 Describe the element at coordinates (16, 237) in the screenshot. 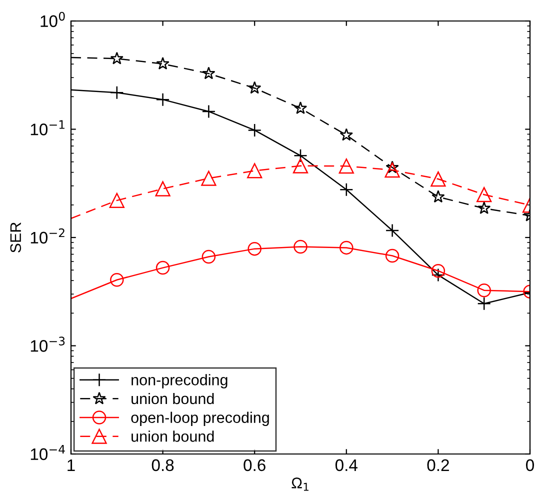

I see `y-axis-title: SER` at that location.